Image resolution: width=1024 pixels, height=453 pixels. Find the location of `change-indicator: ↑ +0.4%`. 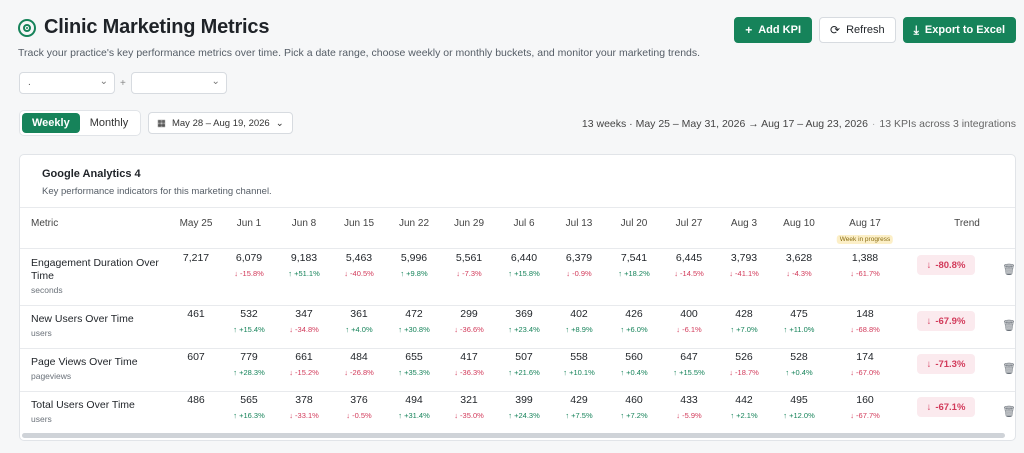

change-indicator: ↑ +0.4% is located at coordinates (799, 372).